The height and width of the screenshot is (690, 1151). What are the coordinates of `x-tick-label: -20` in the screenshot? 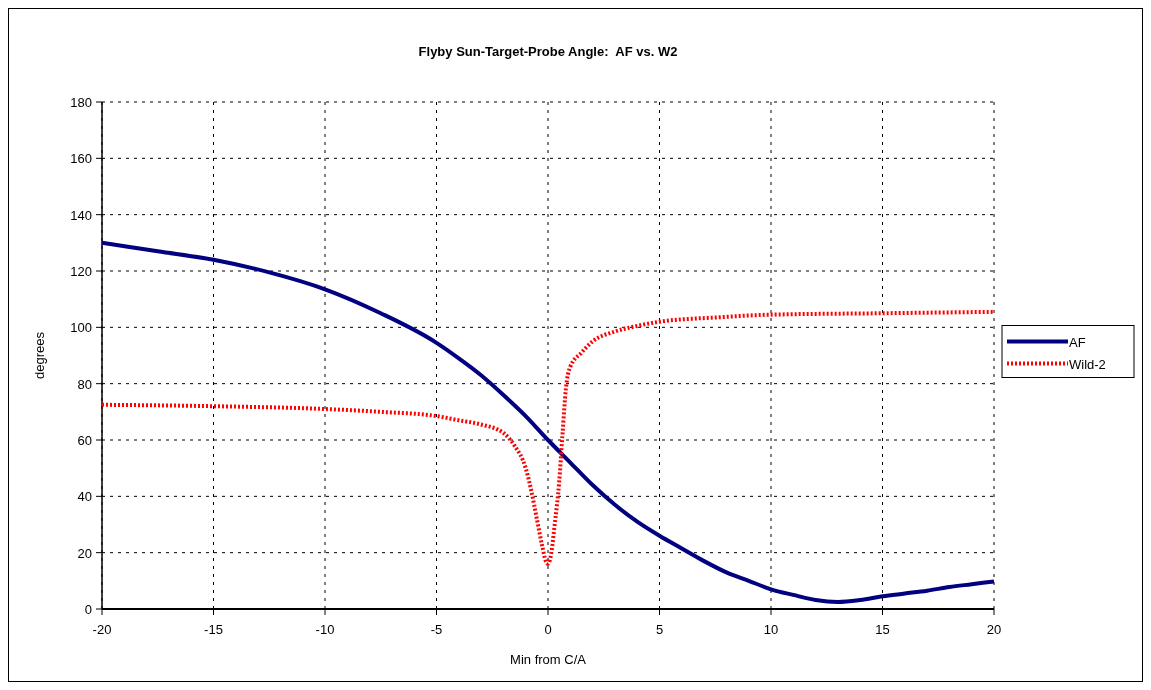 It's located at (102, 629).